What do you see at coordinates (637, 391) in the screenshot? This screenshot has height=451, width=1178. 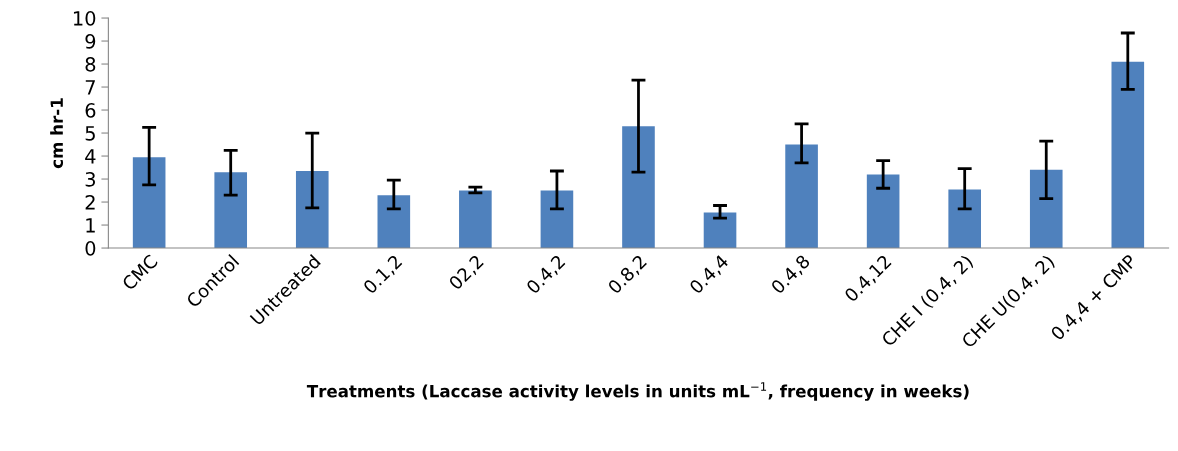 I see `x-axis-title: Treatments (Laccase activity levels in units mL$^{−1}$, frequency in weeks)` at bounding box center [637, 391].